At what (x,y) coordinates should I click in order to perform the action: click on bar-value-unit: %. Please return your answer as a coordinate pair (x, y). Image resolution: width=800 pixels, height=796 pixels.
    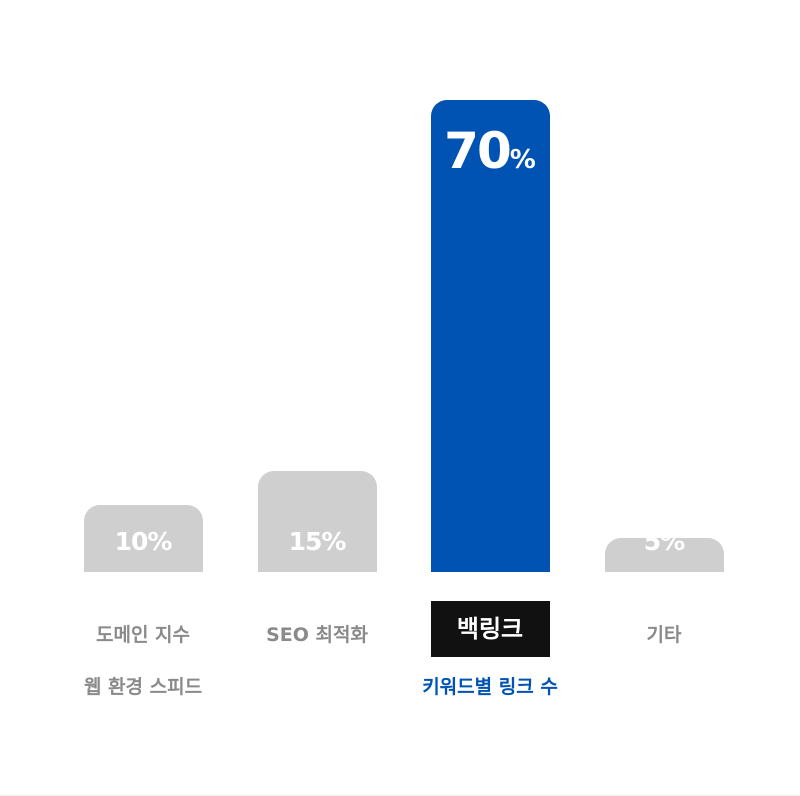
    Looking at the image, I should click on (522, 160).